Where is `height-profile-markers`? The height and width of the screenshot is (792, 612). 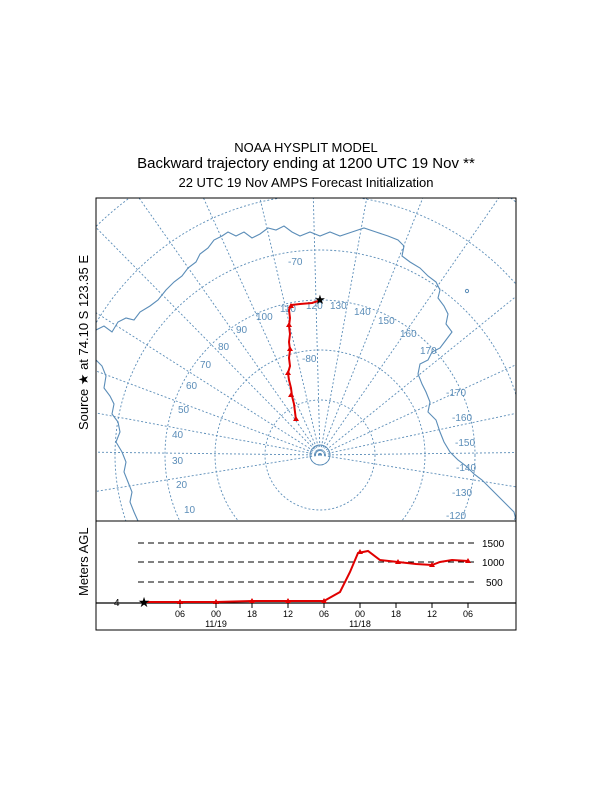 height-profile-markers is located at coordinates (324, 576).